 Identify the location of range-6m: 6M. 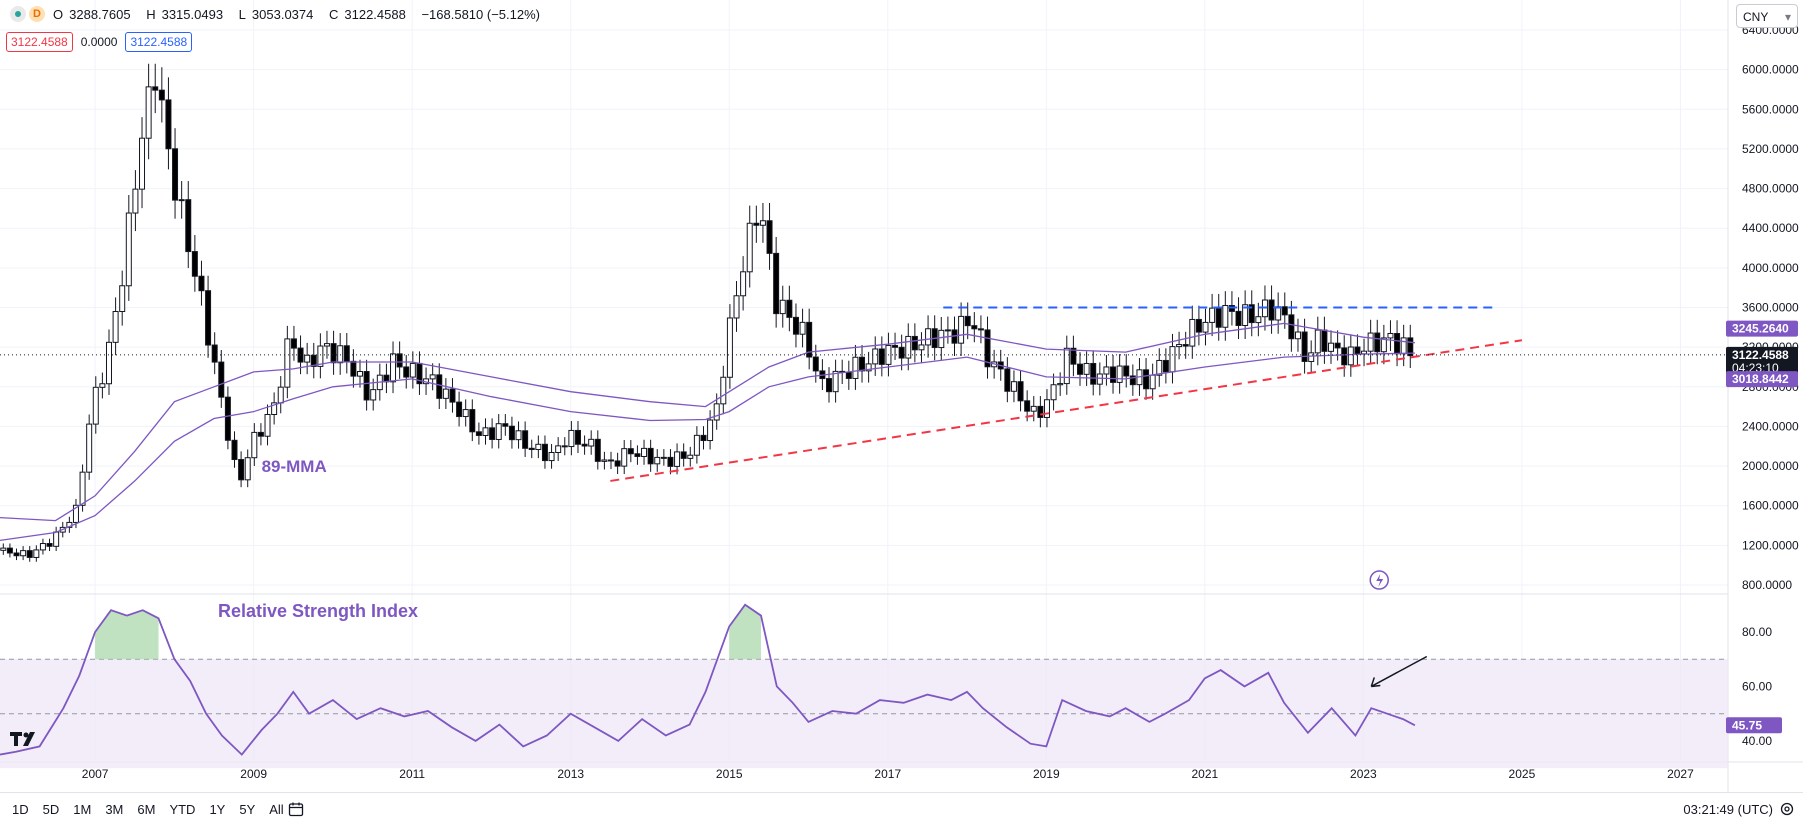
(146, 809).